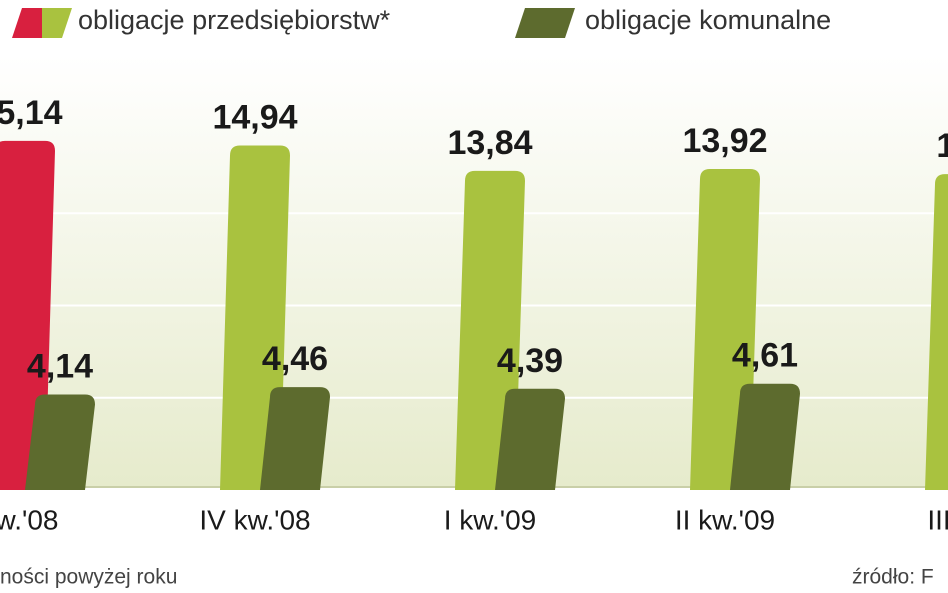  I want to click on value-label: 14,94, so click(254, 117).